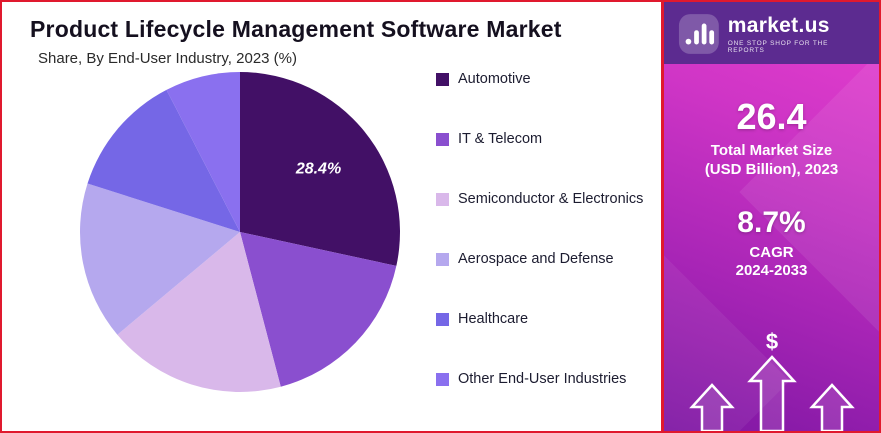  Describe the element at coordinates (536, 259) in the screenshot. I see `legend-label: Aerospace and Defense` at that location.